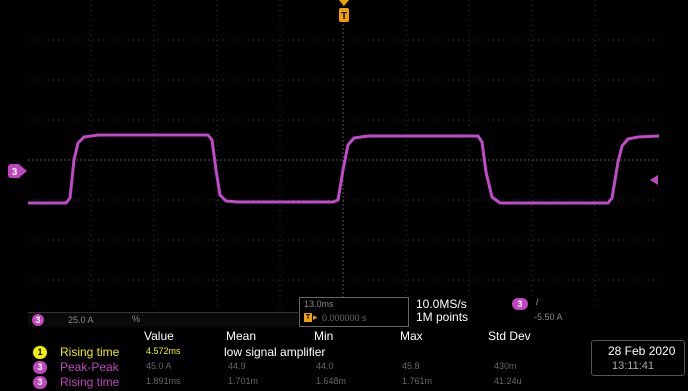 This screenshot has height=391, width=688. What do you see at coordinates (159, 366) in the screenshot?
I see `measurement-value: 45.0 A` at bounding box center [159, 366].